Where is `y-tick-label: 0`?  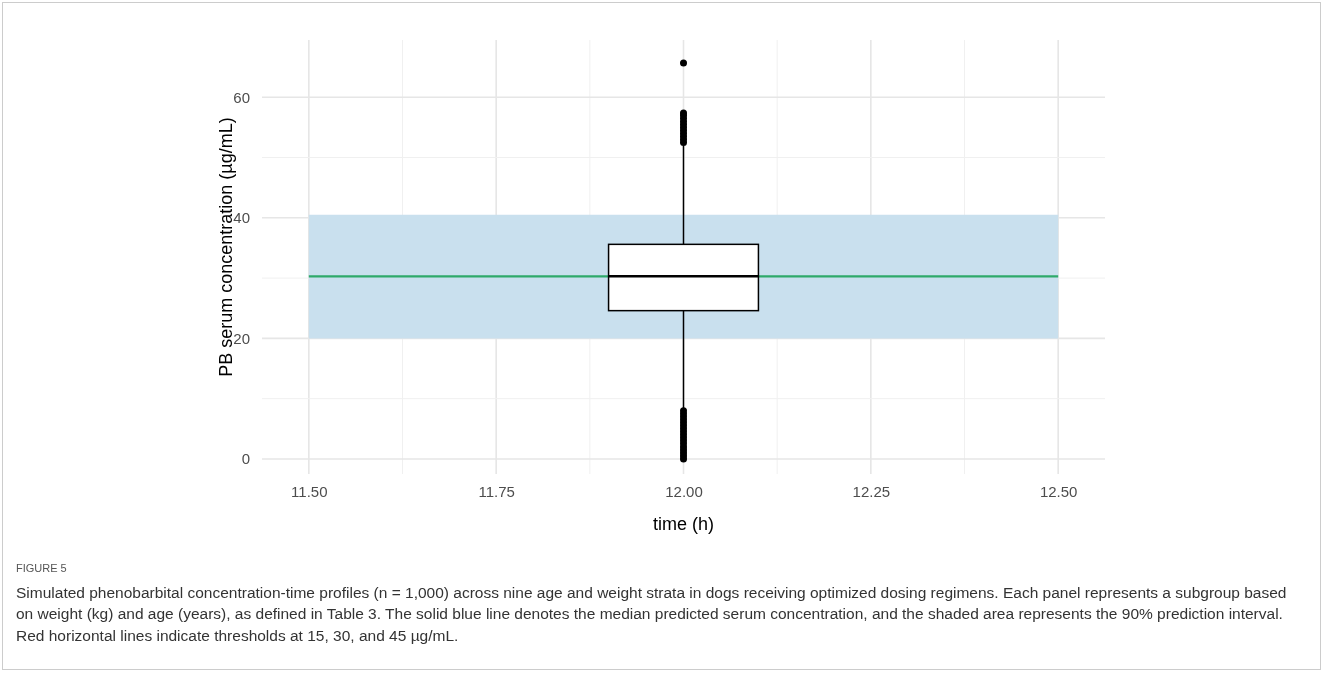 y-tick-label: 0 is located at coordinates (245, 459).